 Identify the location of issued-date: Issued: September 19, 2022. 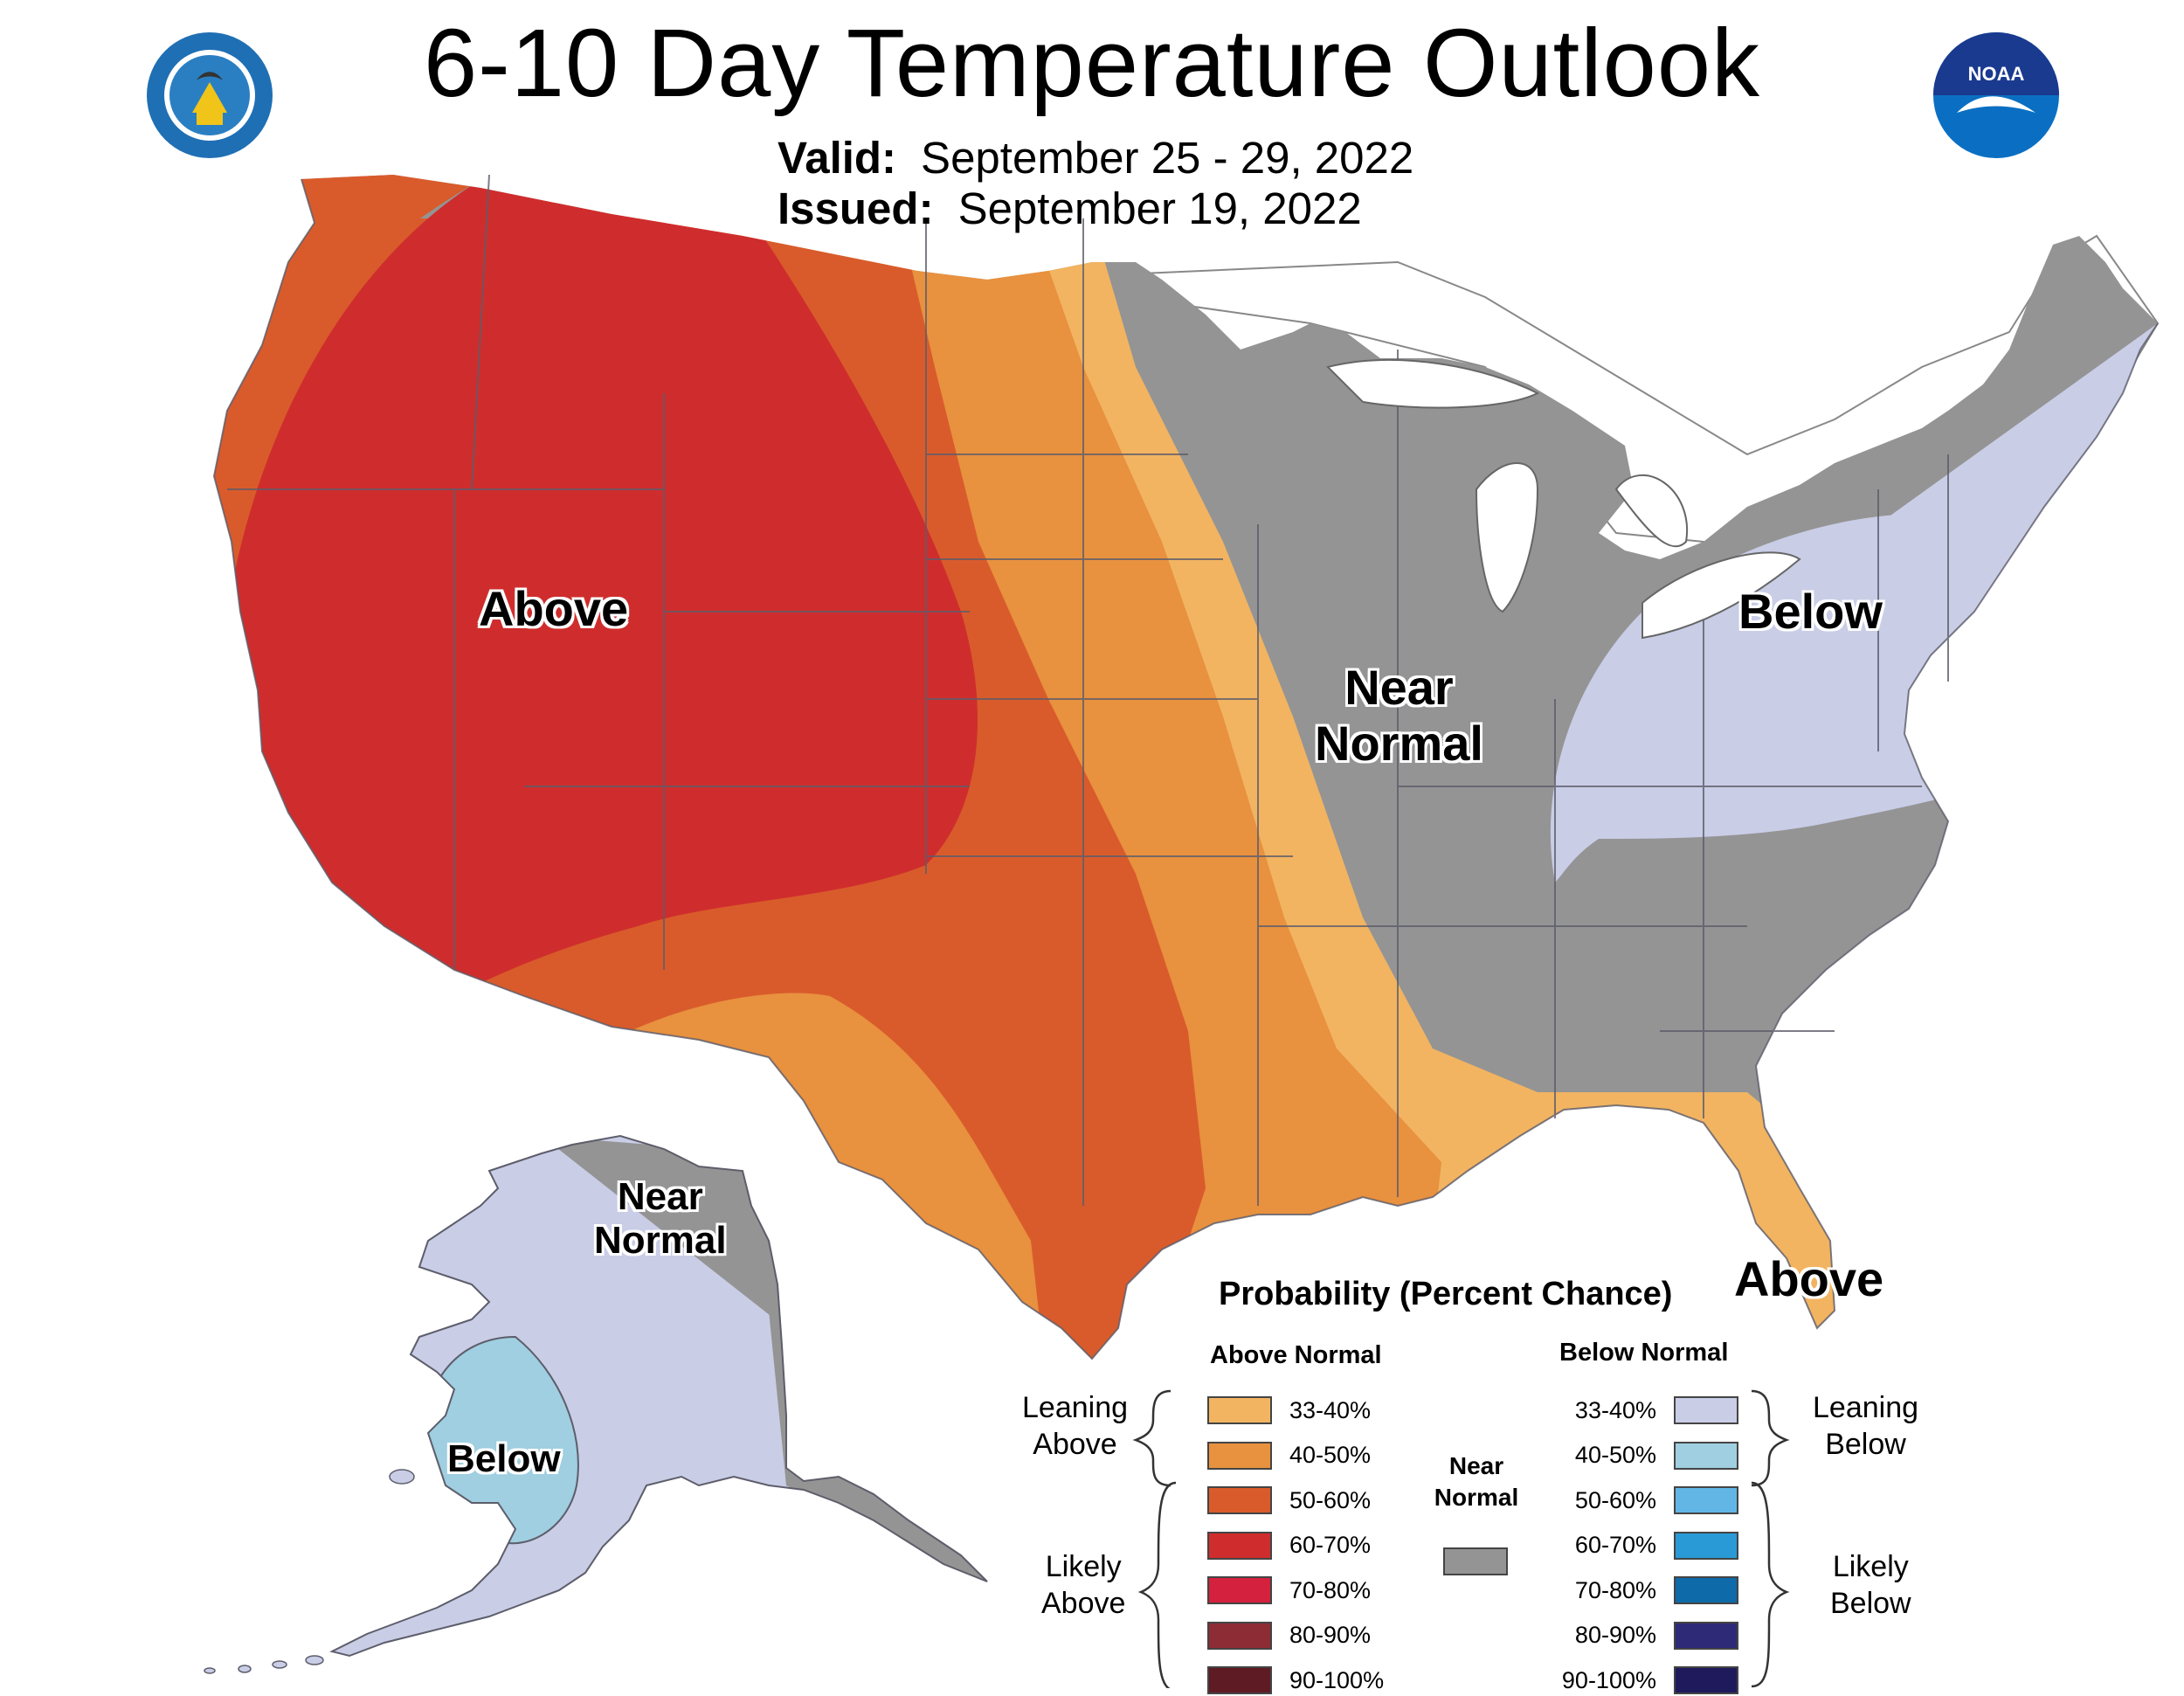
(1070, 208).